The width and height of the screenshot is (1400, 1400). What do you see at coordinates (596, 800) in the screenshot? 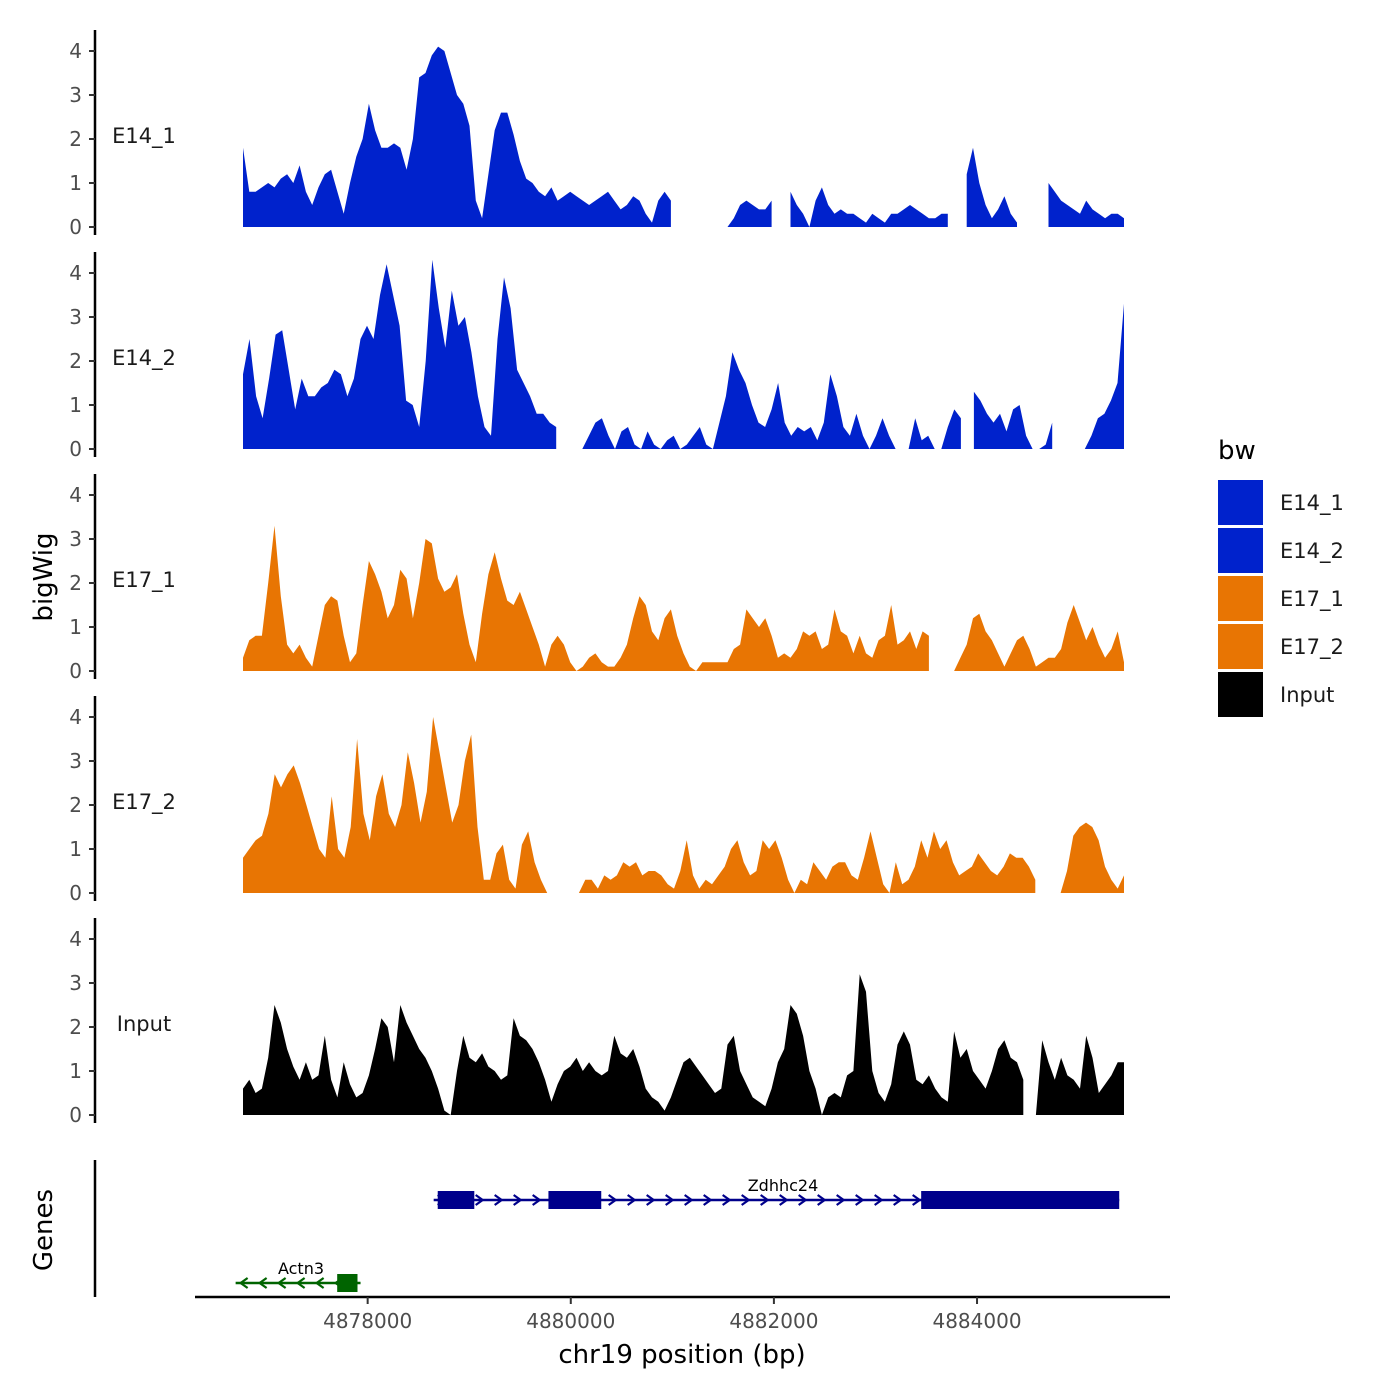
I see `track-e17-2: 0 1 2 3 4 E17_2` at bounding box center [596, 800].